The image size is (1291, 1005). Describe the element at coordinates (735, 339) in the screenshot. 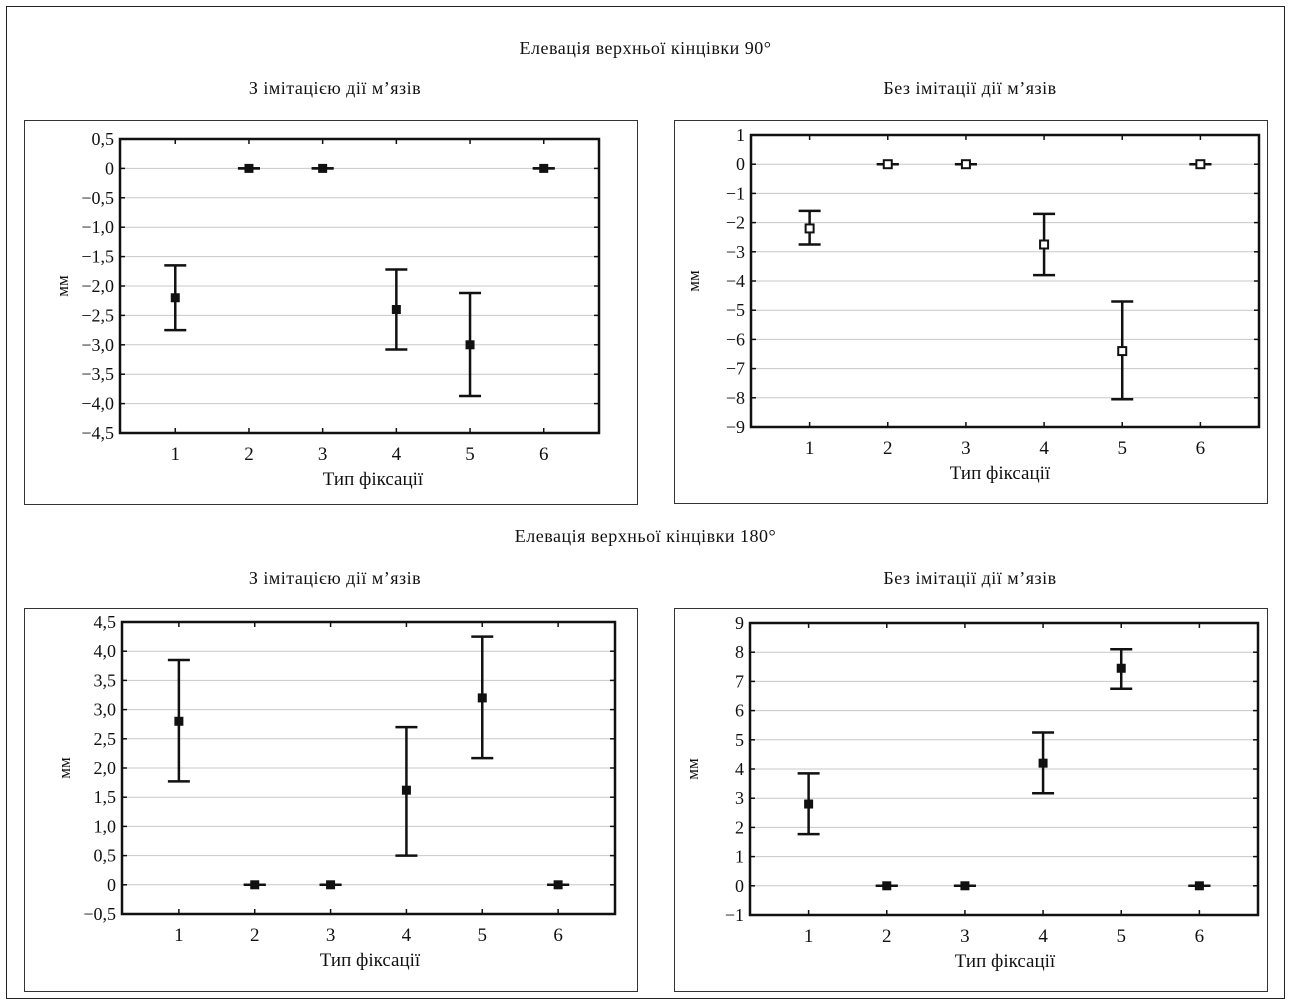

I see `y-tick-label: −6` at that location.